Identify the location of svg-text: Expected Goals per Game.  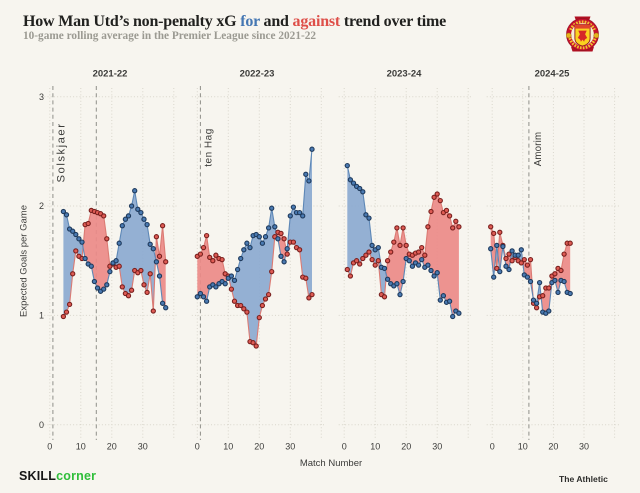
(24, 261).